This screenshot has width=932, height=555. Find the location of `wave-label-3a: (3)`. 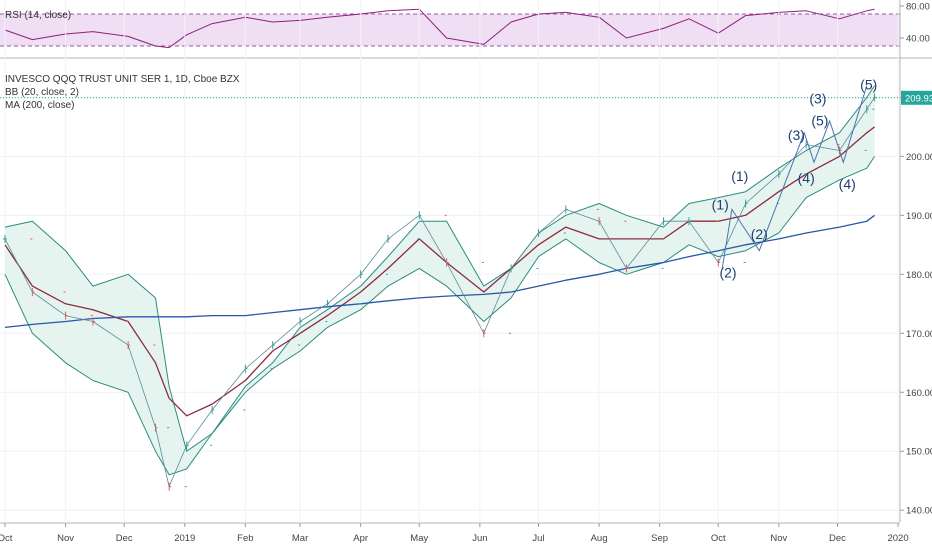

wave-label-3a: (3) is located at coordinates (796, 135).